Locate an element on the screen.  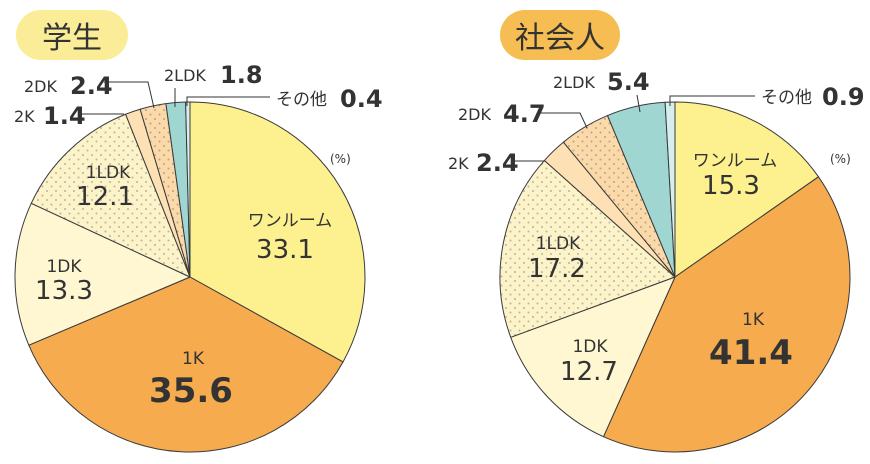
right-label-other-name: その他 is located at coordinates (786, 98).